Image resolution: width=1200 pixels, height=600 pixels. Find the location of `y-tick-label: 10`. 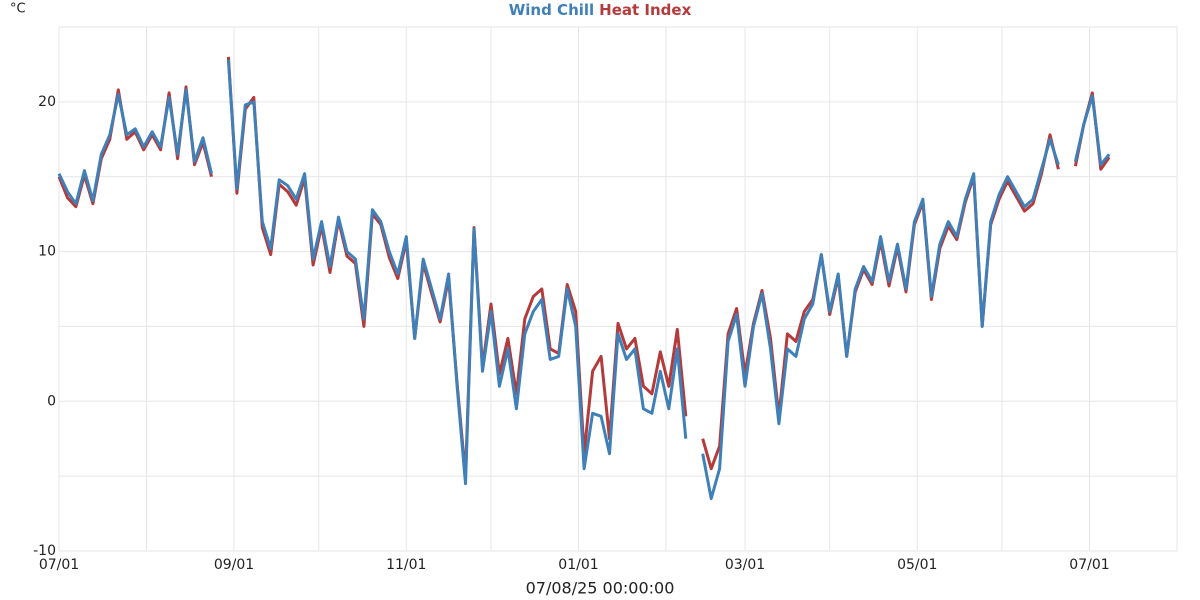

y-tick-label: 10 is located at coordinates (47, 252).